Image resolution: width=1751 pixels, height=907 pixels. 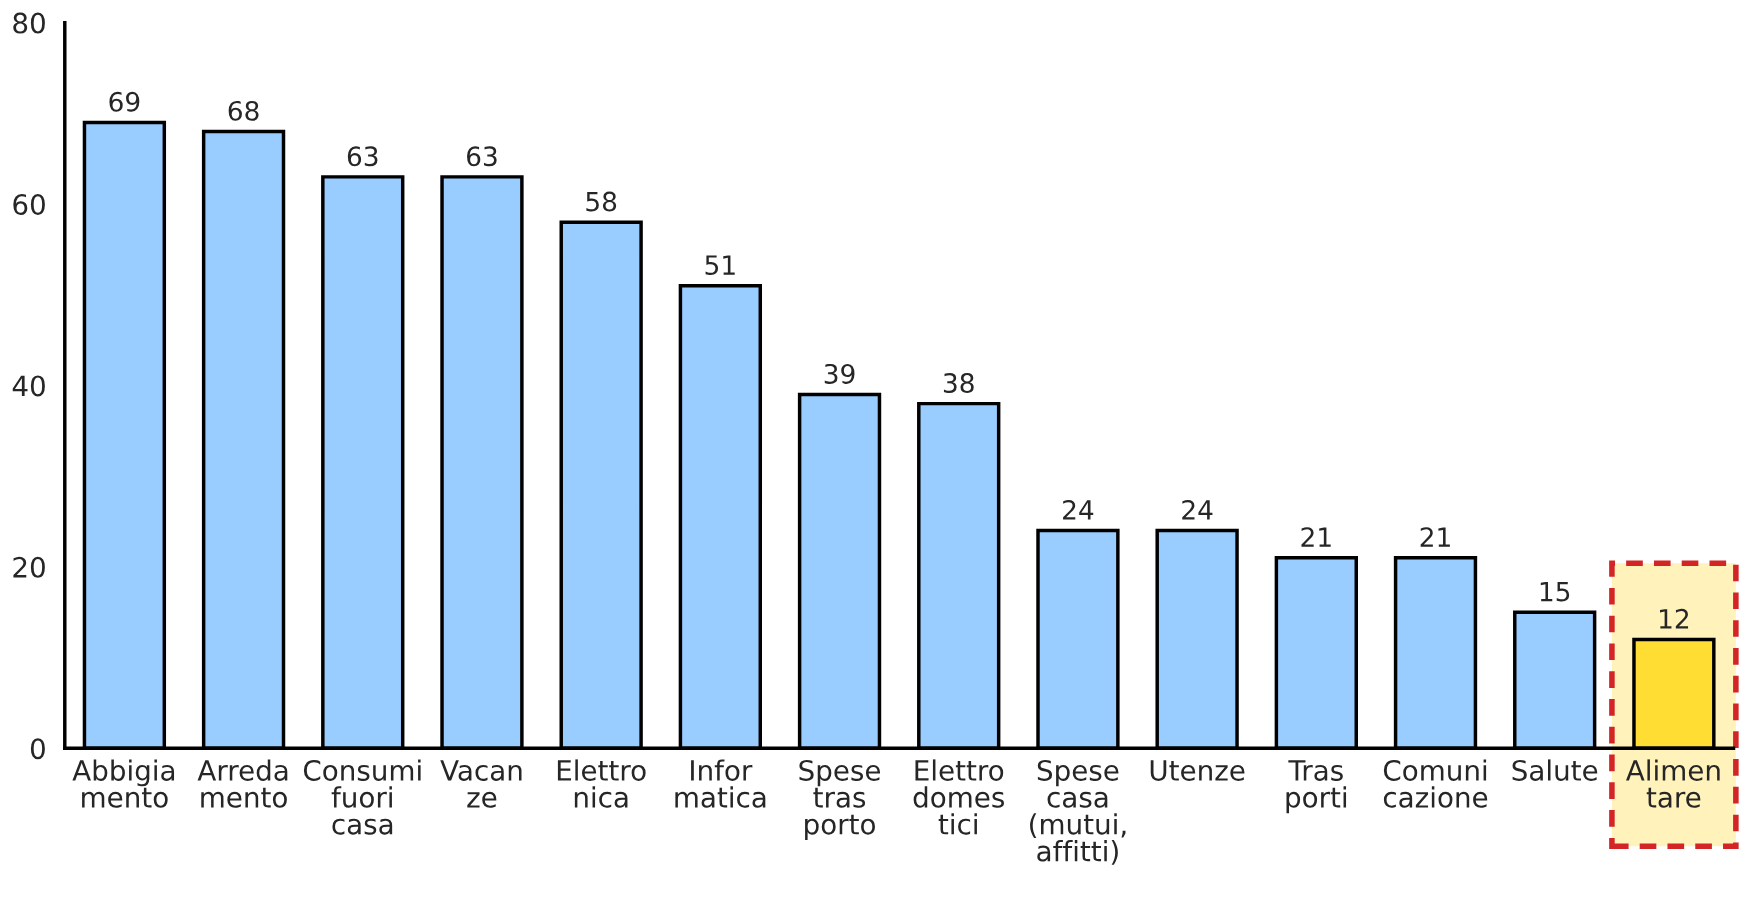 What do you see at coordinates (1316, 787) in the screenshot?
I see `x-tick-label: Tras porti` at bounding box center [1316, 787].